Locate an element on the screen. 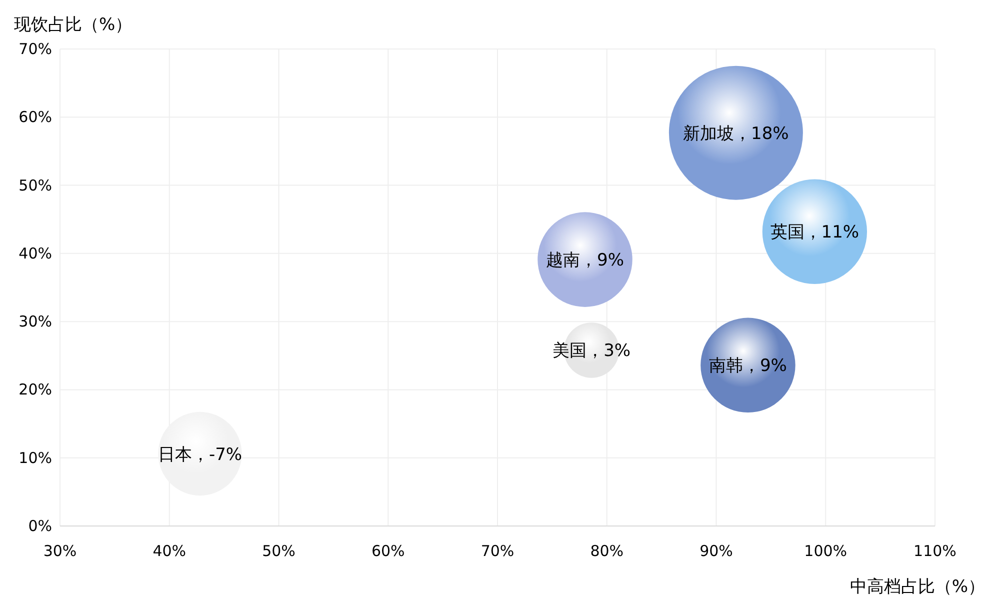 Image resolution: width=989 pixels, height=596 pixels. y-tick-label: 50% is located at coordinates (35, 185).